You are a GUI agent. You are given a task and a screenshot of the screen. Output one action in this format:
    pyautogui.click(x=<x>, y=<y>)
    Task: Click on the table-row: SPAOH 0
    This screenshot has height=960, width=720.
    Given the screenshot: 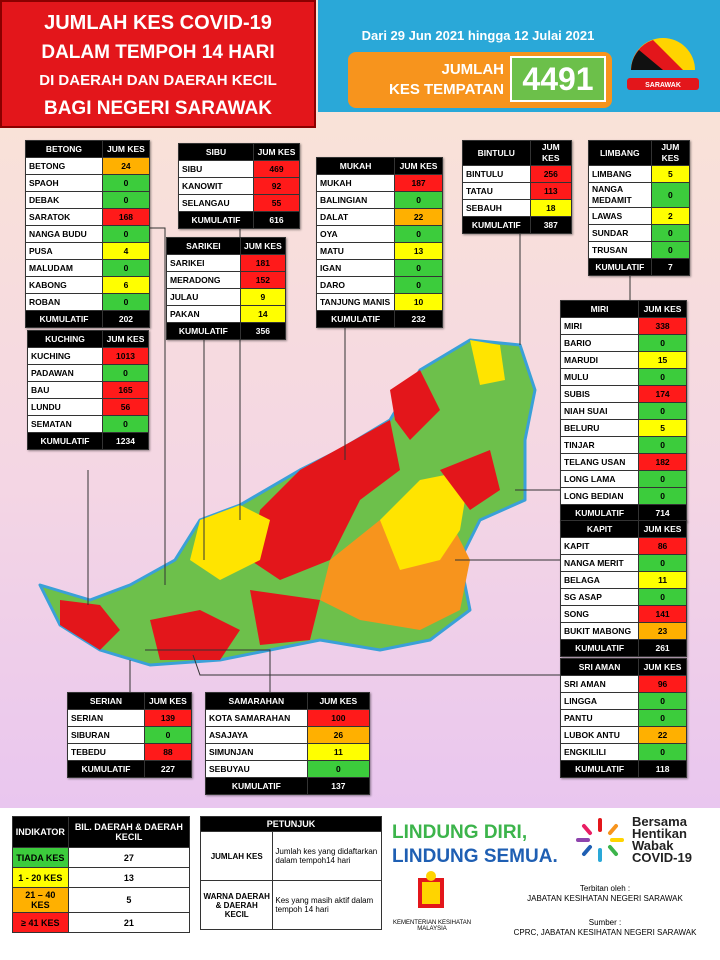 What is the action you would take?
    pyautogui.click(x=88, y=183)
    